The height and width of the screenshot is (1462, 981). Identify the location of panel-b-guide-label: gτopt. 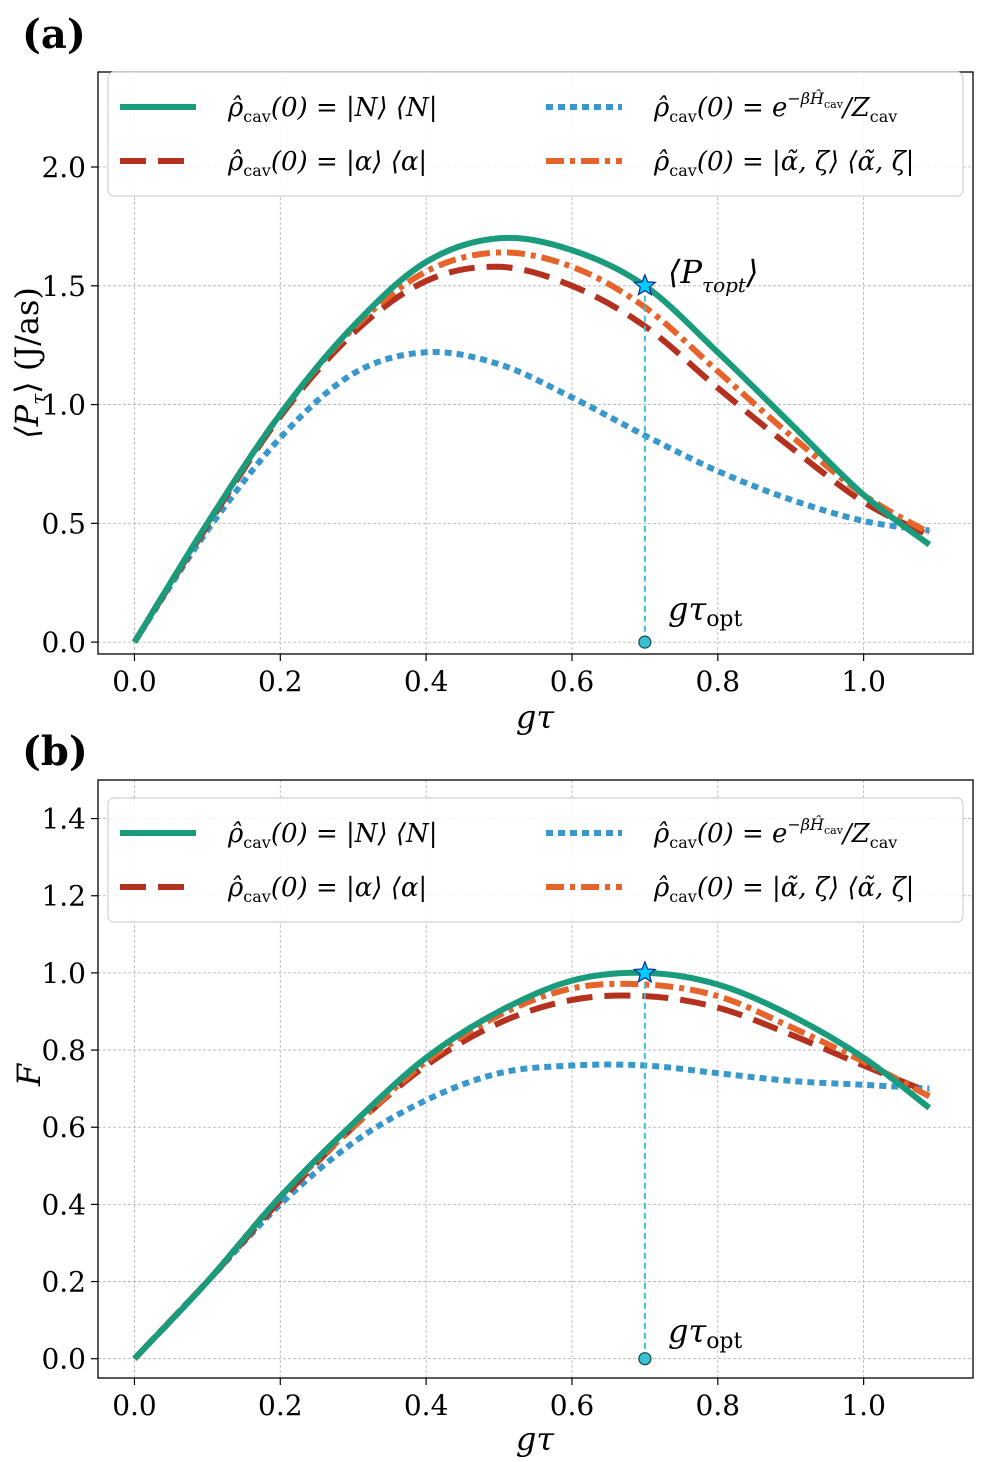
(705, 1333).